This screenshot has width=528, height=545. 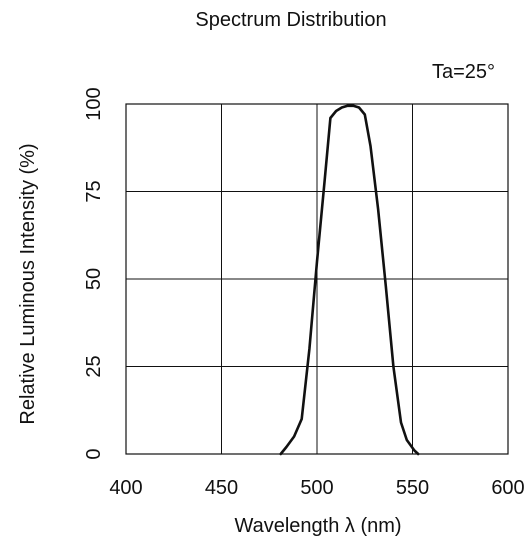 What do you see at coordinates (94, 366) in the screenshot?
I see `y-tick-label: 25` at bounding box center [94, 366].